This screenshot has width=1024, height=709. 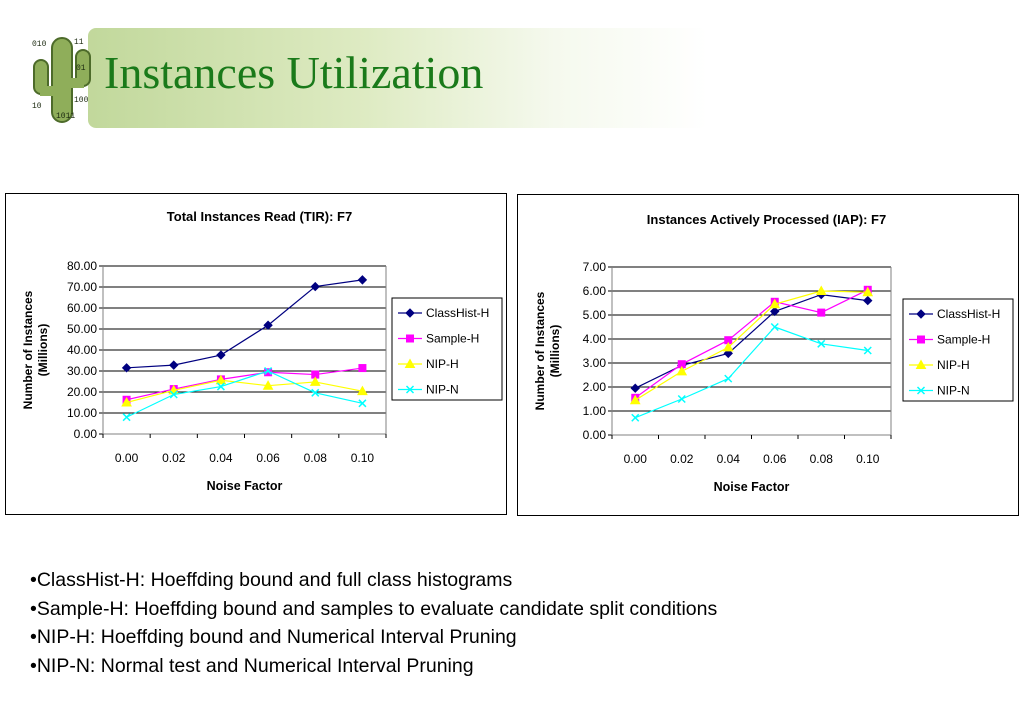 I want to click on svg-text: 01, so click(x=81, y=68).